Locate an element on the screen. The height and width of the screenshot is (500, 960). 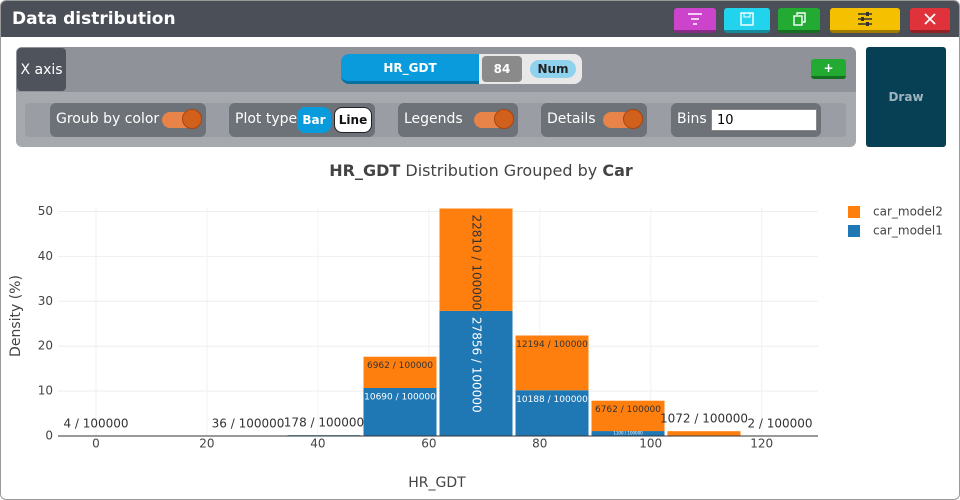
value-label: 10188 / 100000 is located at coordinates (552, 400).